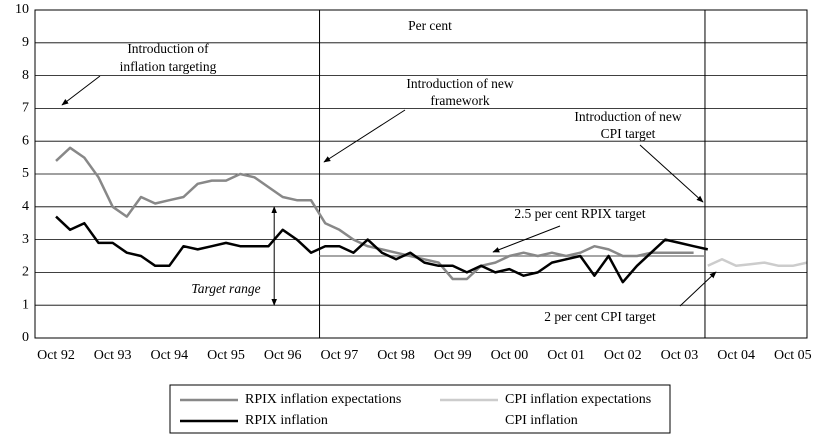 The height and width of the screenshot is (437, 837). What do you see at coordinates (25, 173) in the screenshot?
I see `y-tick-label: 5` at bounding box center [25, 173].